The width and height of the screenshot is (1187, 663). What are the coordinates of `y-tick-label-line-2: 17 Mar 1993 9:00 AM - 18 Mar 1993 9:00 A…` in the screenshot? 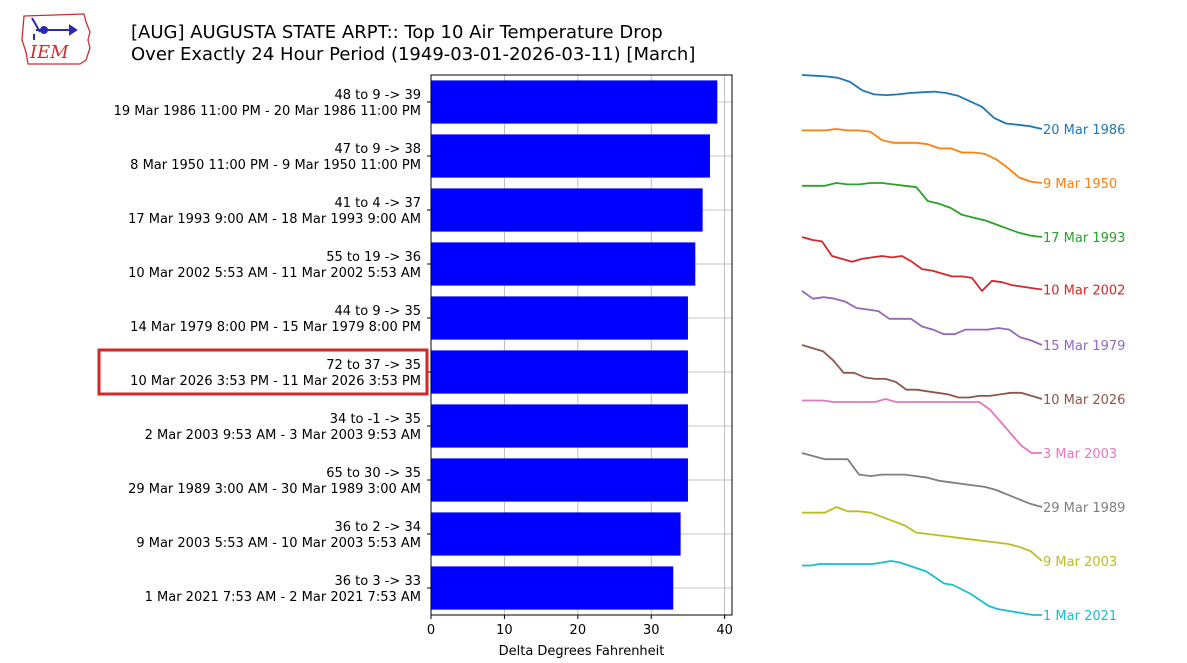 It's located at (274, 219).